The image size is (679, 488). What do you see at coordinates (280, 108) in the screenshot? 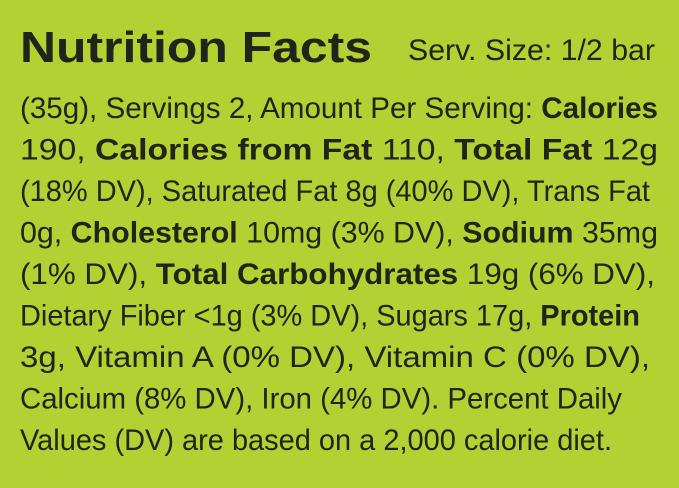
I see `label-text: (35g), Servings 2, Amount Per Serving:` at bounding box center [280, 108].